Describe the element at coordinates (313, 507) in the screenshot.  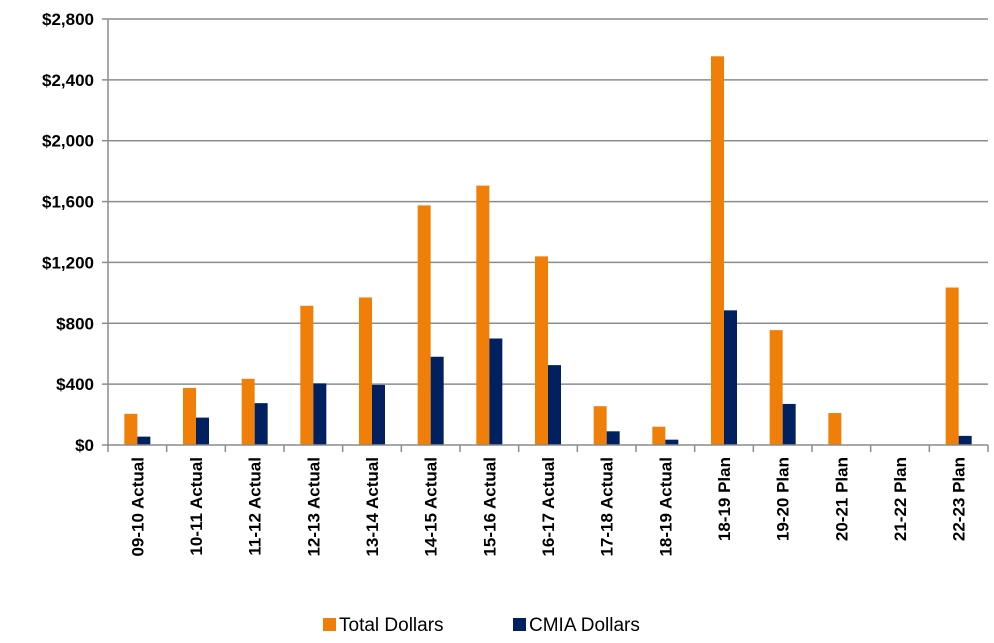
I see `x-tick-label: 12-13 Actual` at that location.